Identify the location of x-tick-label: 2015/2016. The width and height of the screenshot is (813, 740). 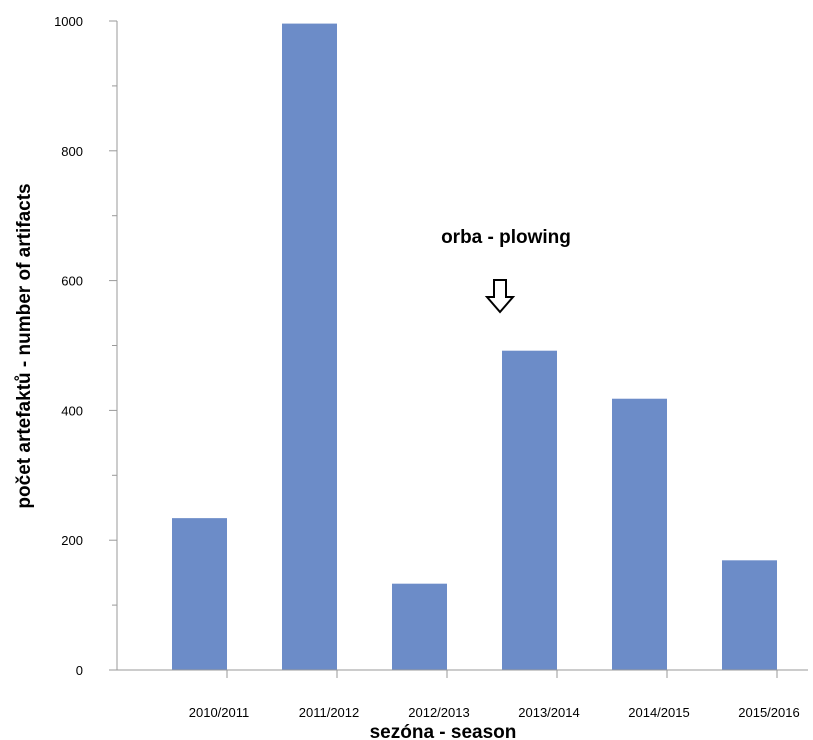
(768, 712).